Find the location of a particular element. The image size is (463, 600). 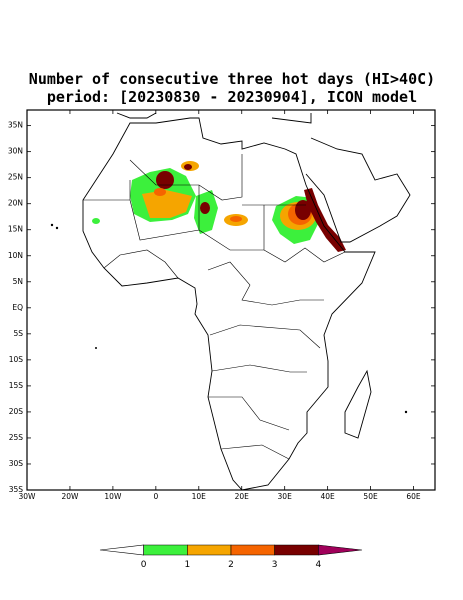

lon-tick-label: 40E is located at coordinates (327, 496).